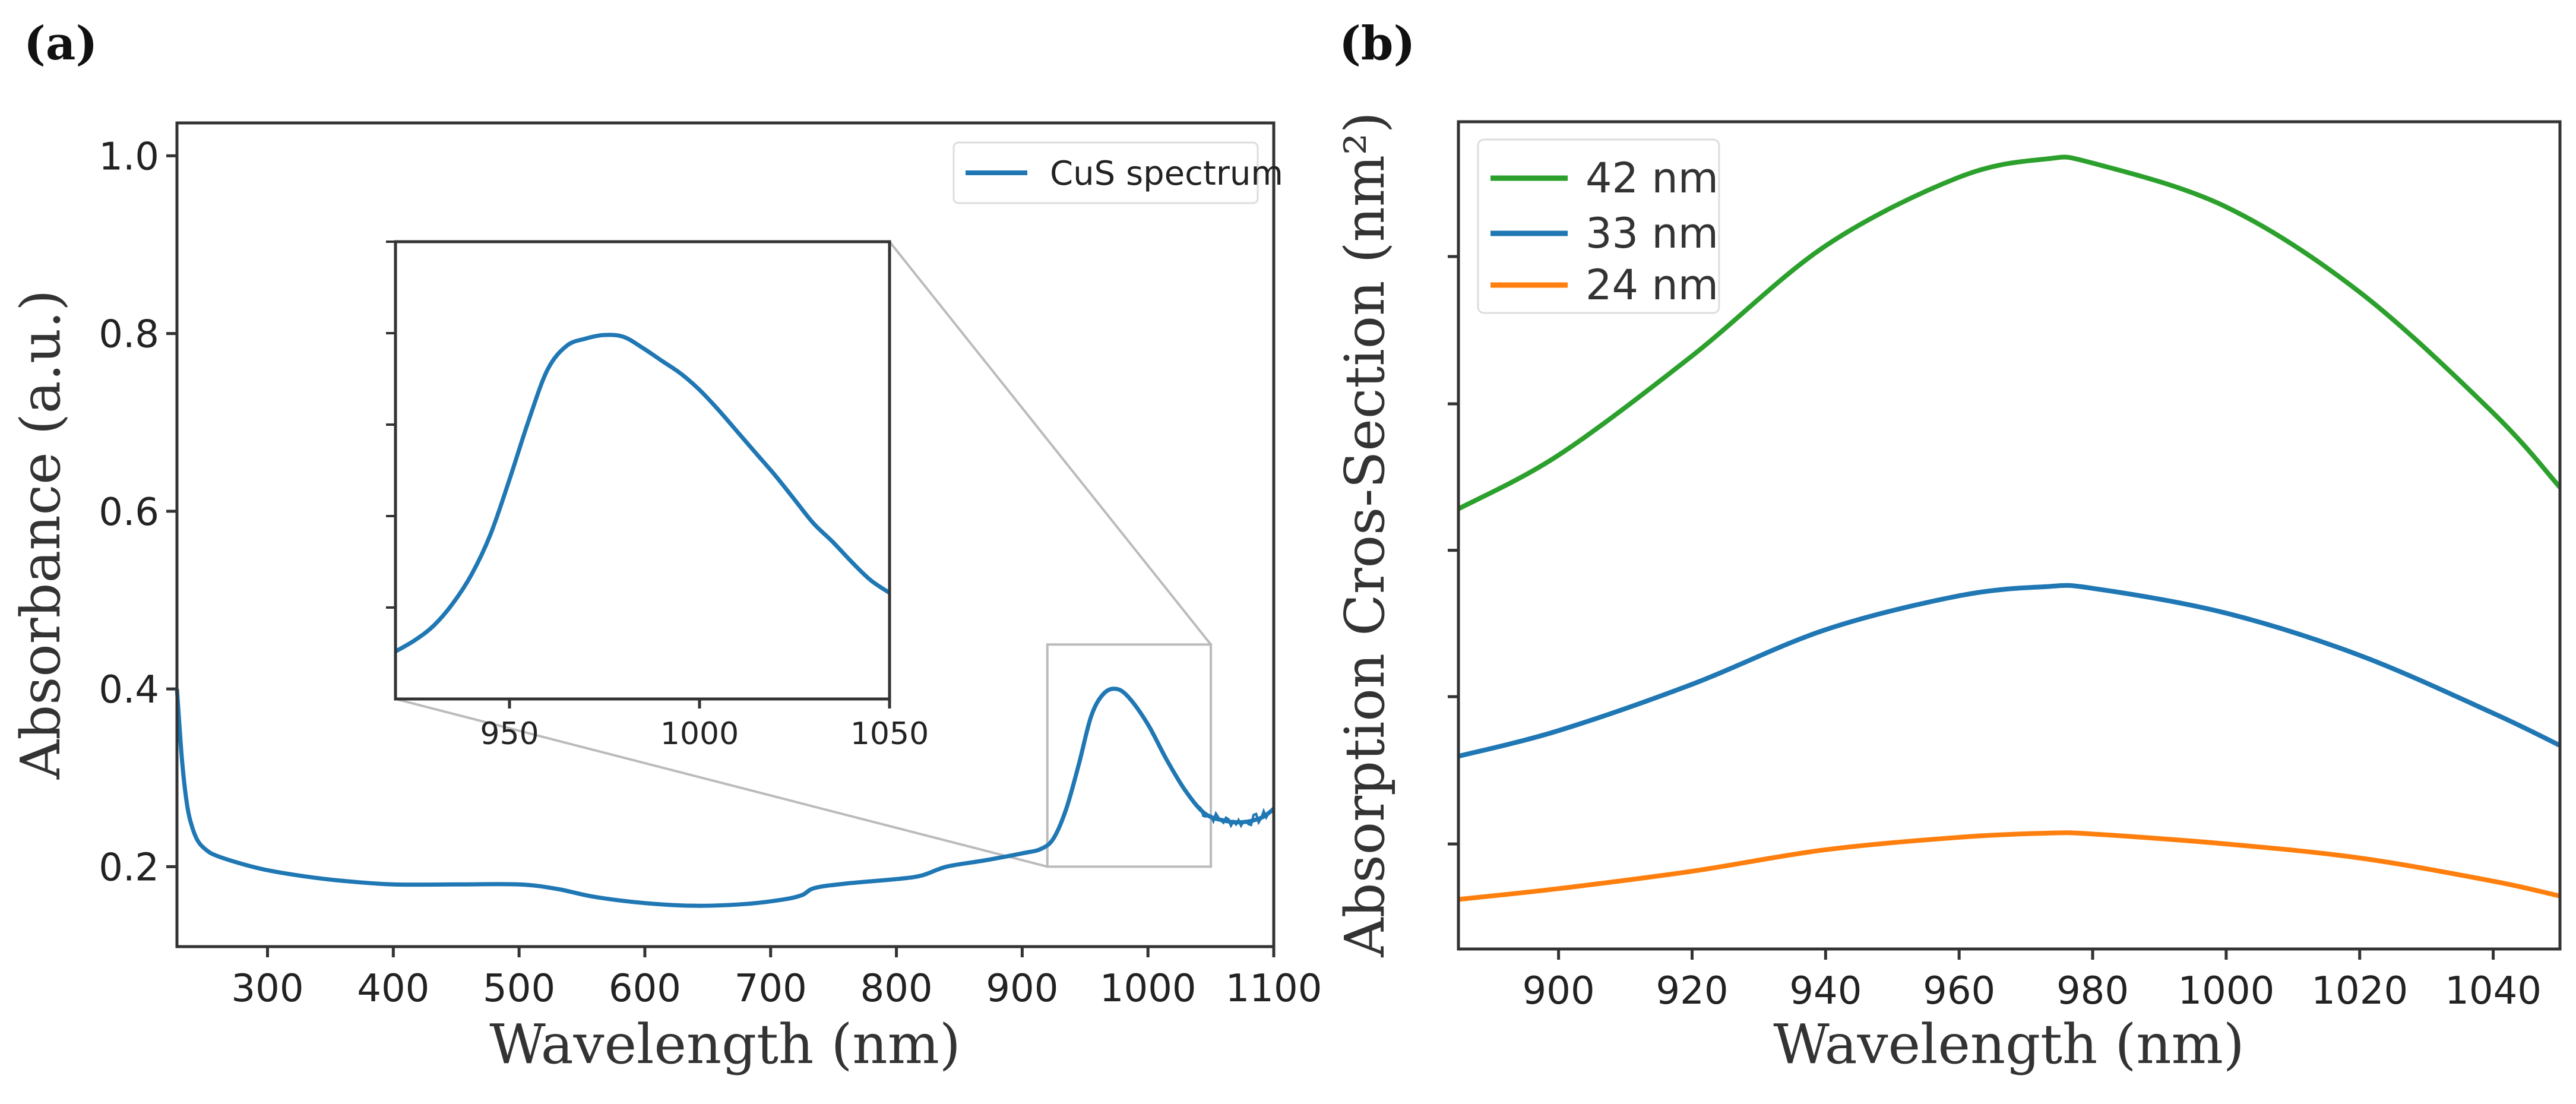 The width and height of the screenshot is (2576, 1104). I want to click on x-tick-label: 960, so click(1959, 991).